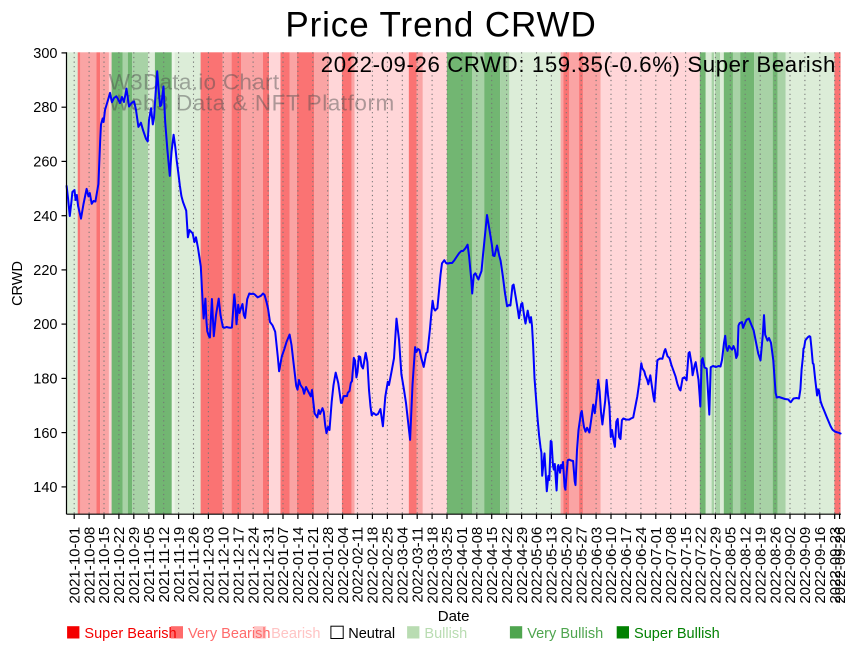 Image resolution: width=860 pixels, height=651 pixels. I want to click on svg-text: 2022-09-23, so click(835, 565).